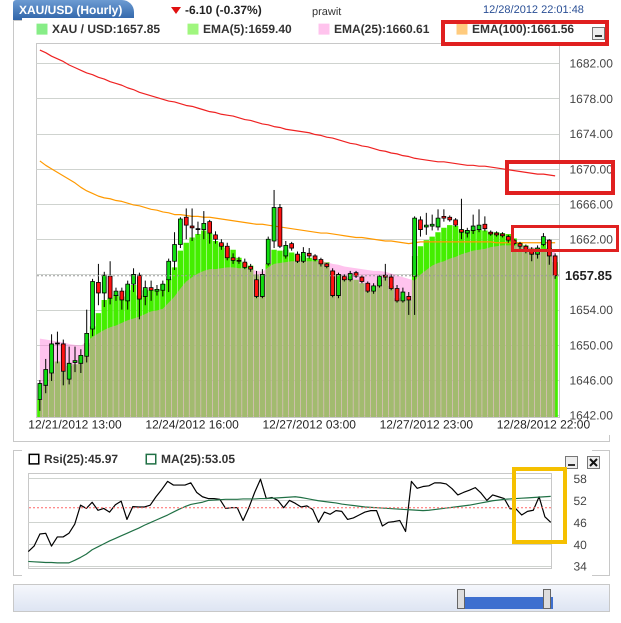 The image size is (621, 623). Describe the element at coordinates (581, 567) in the screenshot. I see `y-tick-label: 34` at that location.